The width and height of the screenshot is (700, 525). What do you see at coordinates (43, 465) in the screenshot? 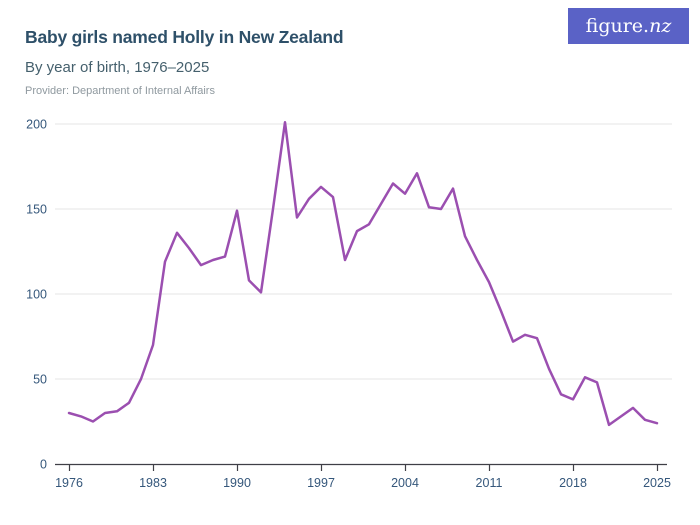
I see `y-axis-label: 0` at bounding box center [43, 465].